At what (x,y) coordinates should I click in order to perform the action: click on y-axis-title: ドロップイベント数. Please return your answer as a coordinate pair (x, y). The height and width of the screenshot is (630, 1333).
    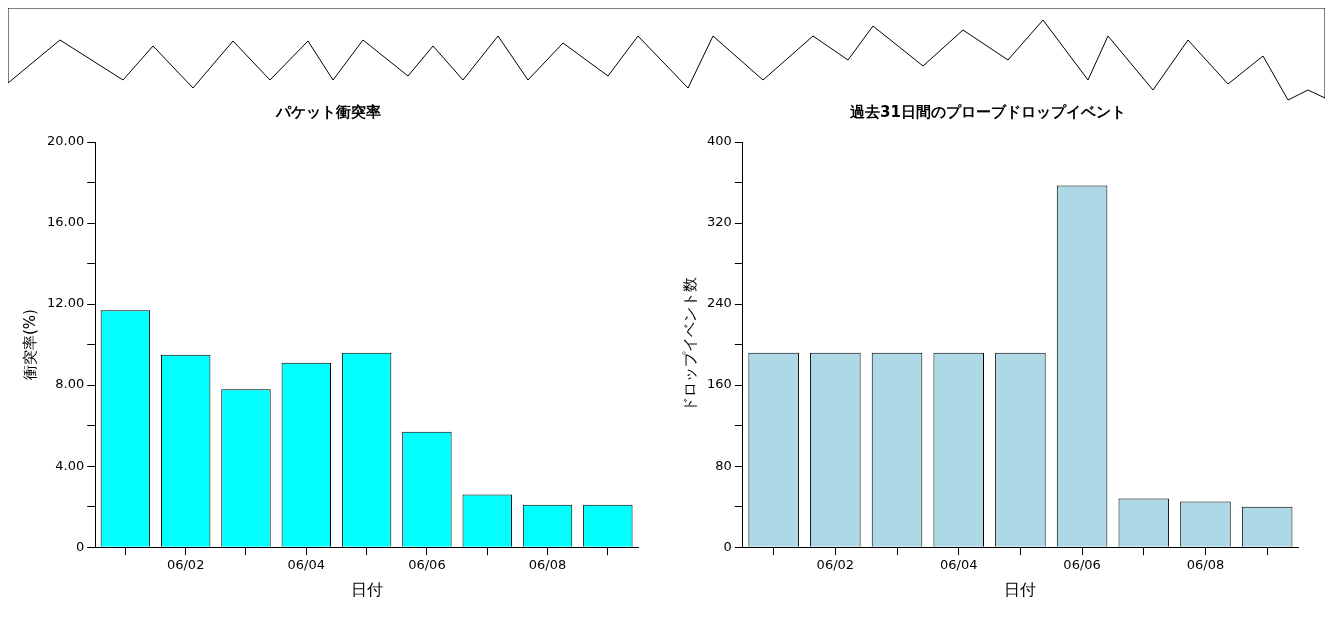
    Looking at the image, I should click on (689, 345).